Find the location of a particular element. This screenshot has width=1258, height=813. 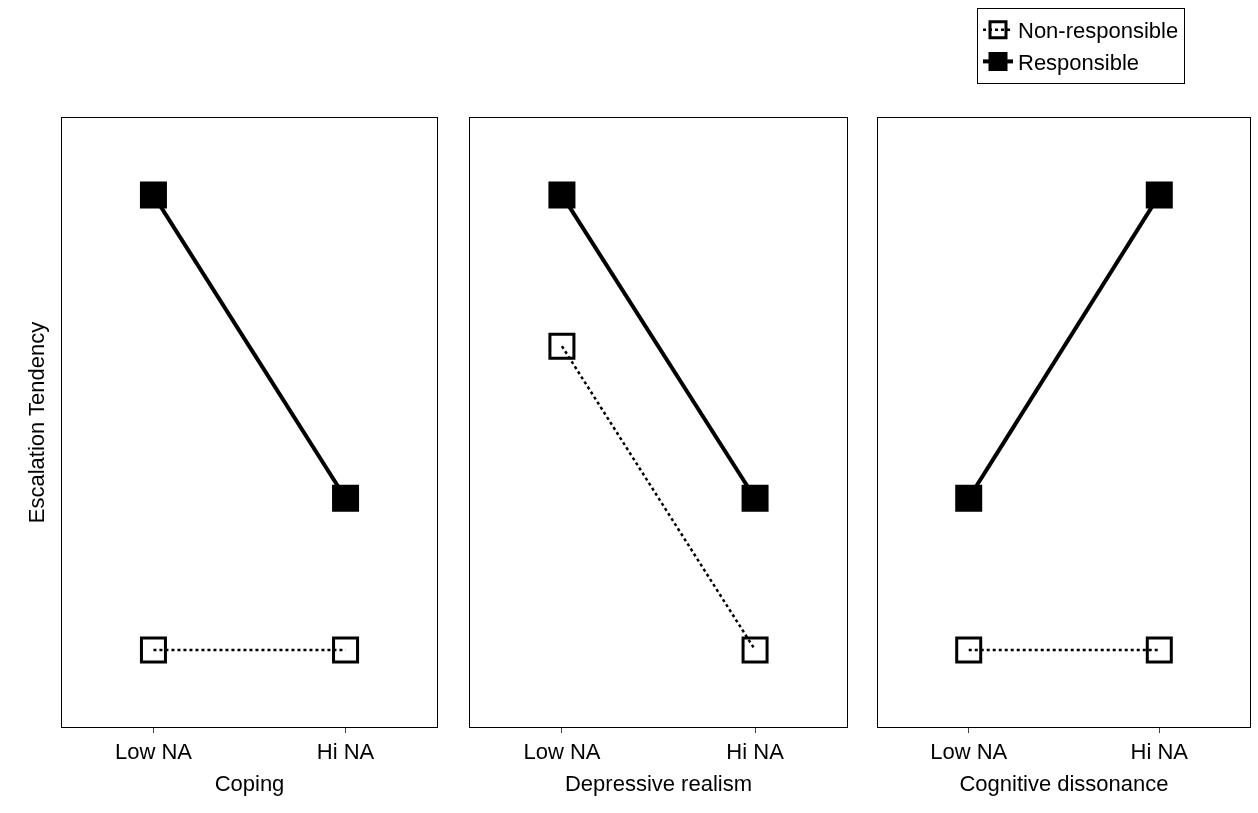

x-axis-title: Depressive realism is located at coordinates (658, 784).